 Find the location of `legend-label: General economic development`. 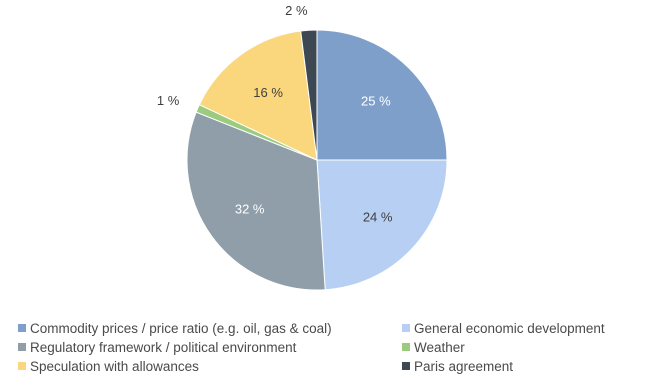

legend-label: General economic development is located at coordinates (509, 328).